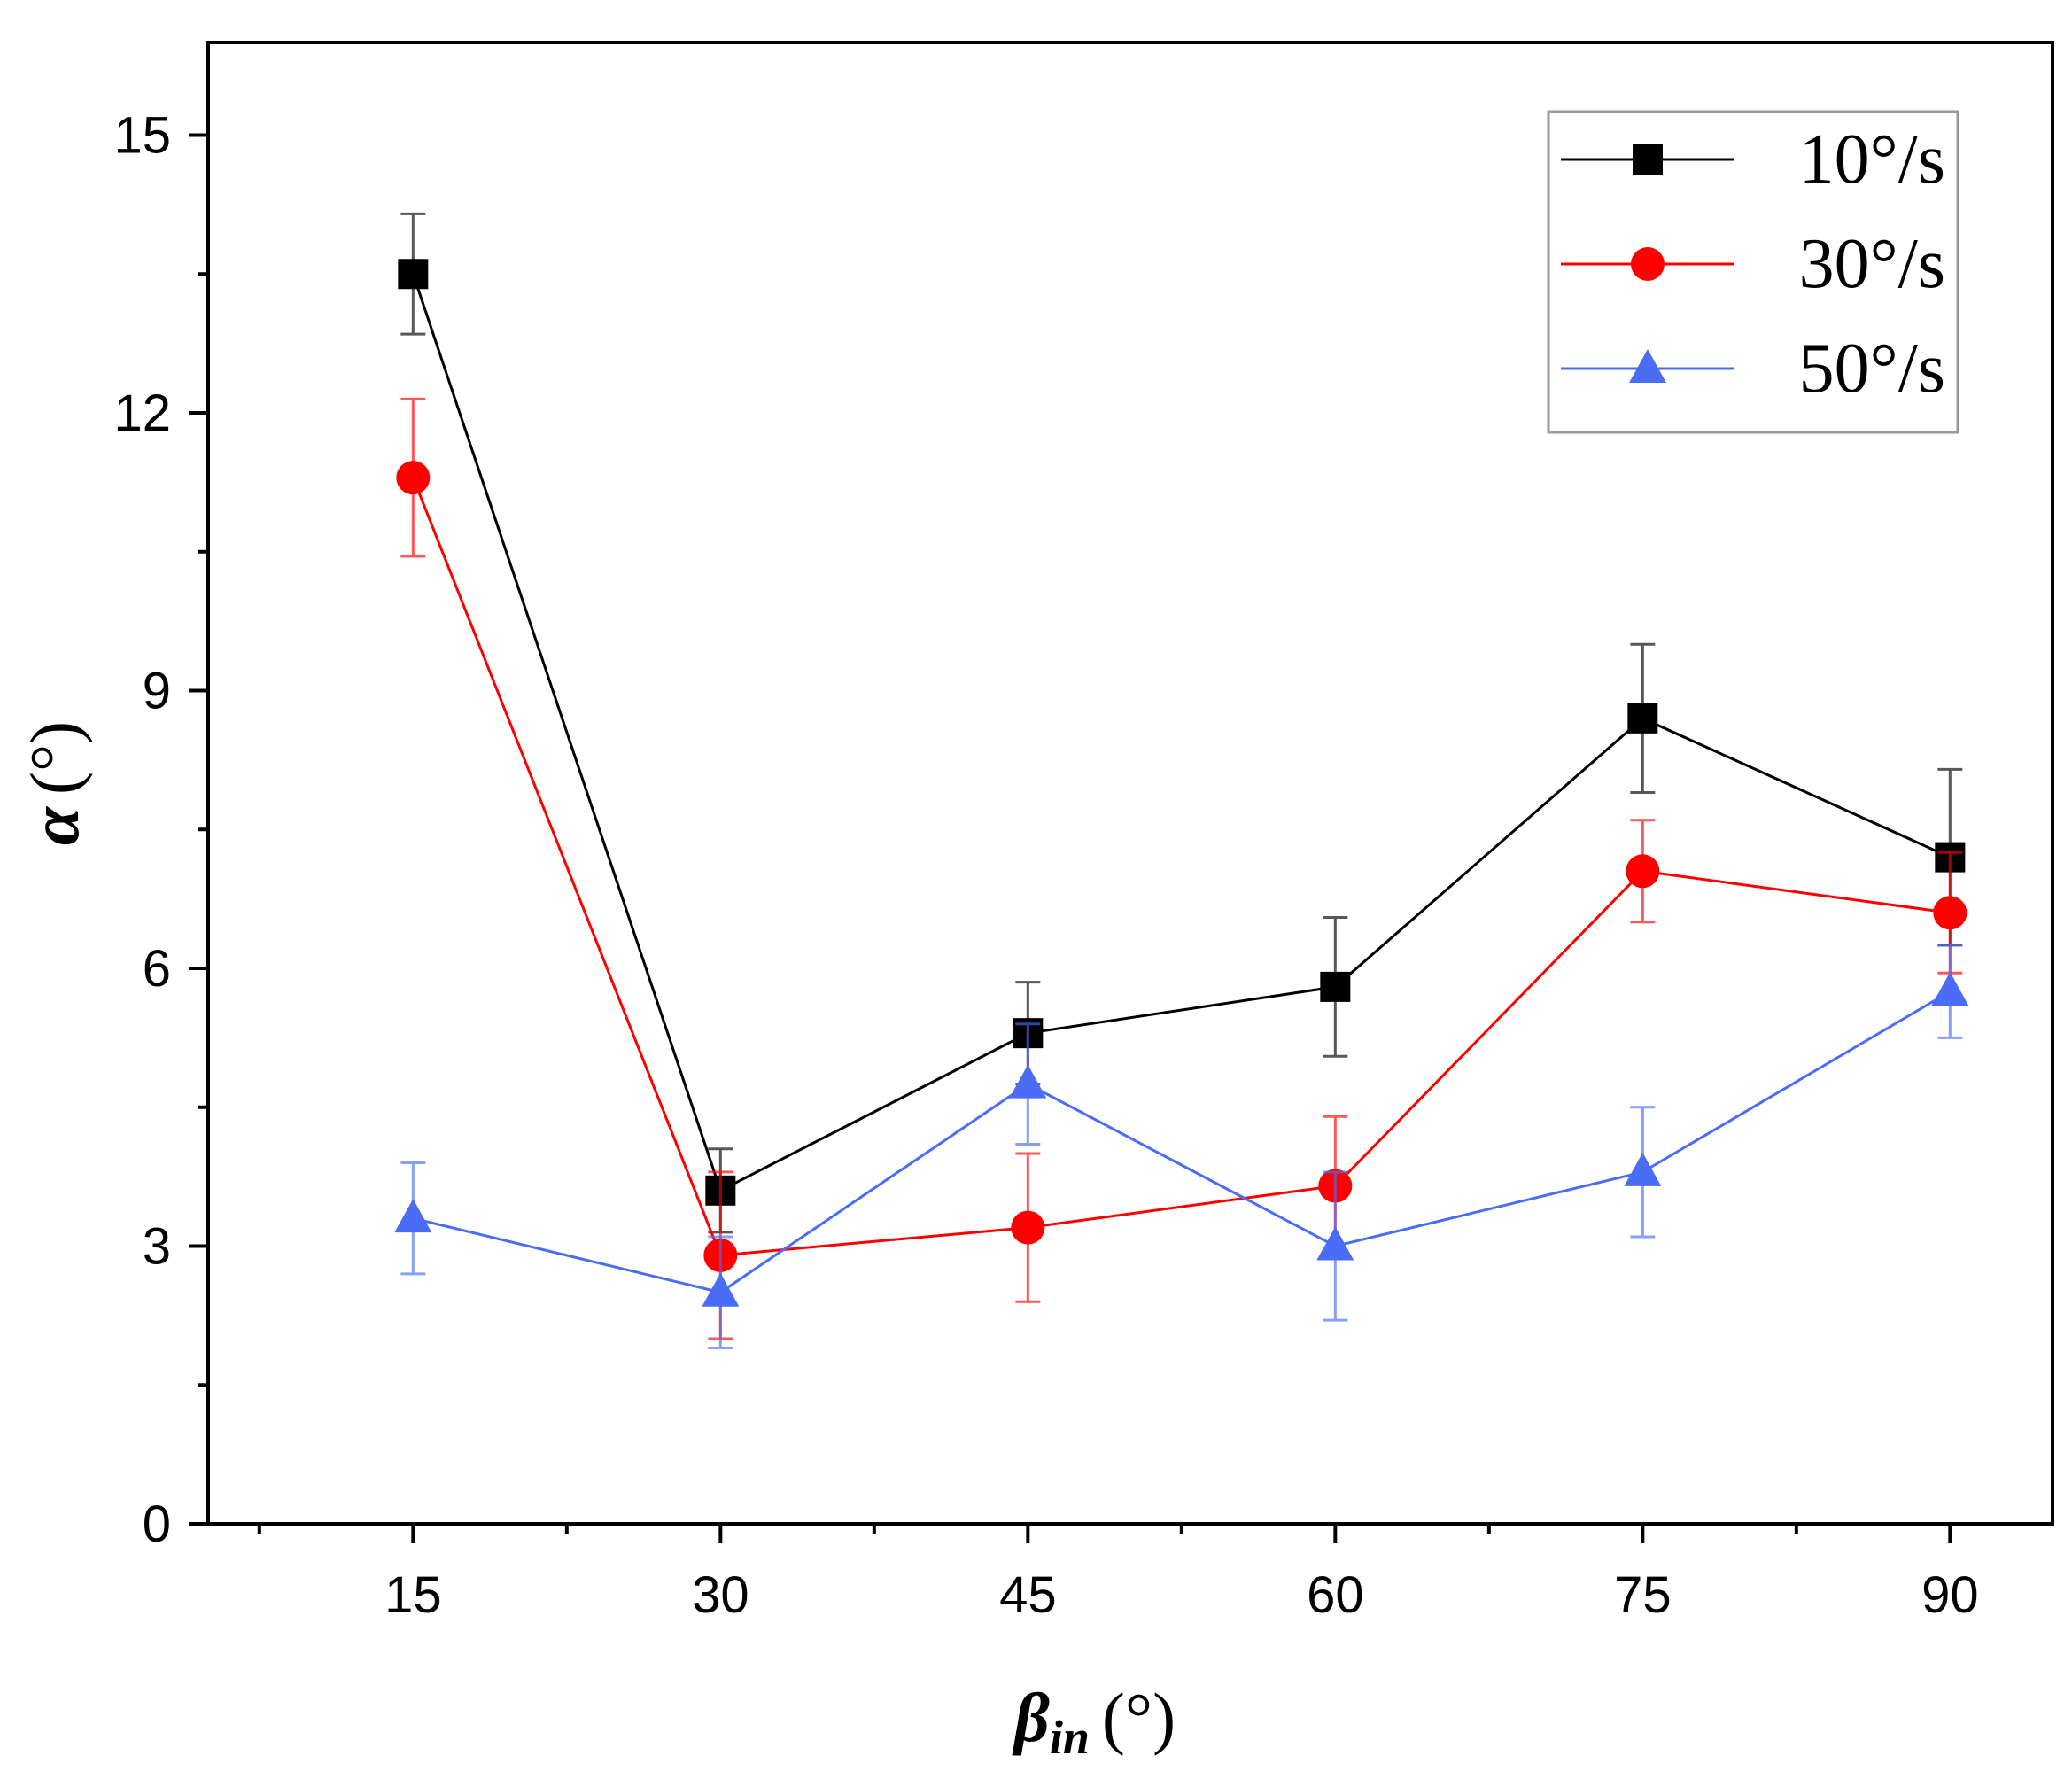 Image resolution: width=2072 pixels, height=1779 pixels. What do you see at coordinates (720, 1595) in the screenshot?
I see `x-tick-label: 30` at bounding box center [720, 1595].